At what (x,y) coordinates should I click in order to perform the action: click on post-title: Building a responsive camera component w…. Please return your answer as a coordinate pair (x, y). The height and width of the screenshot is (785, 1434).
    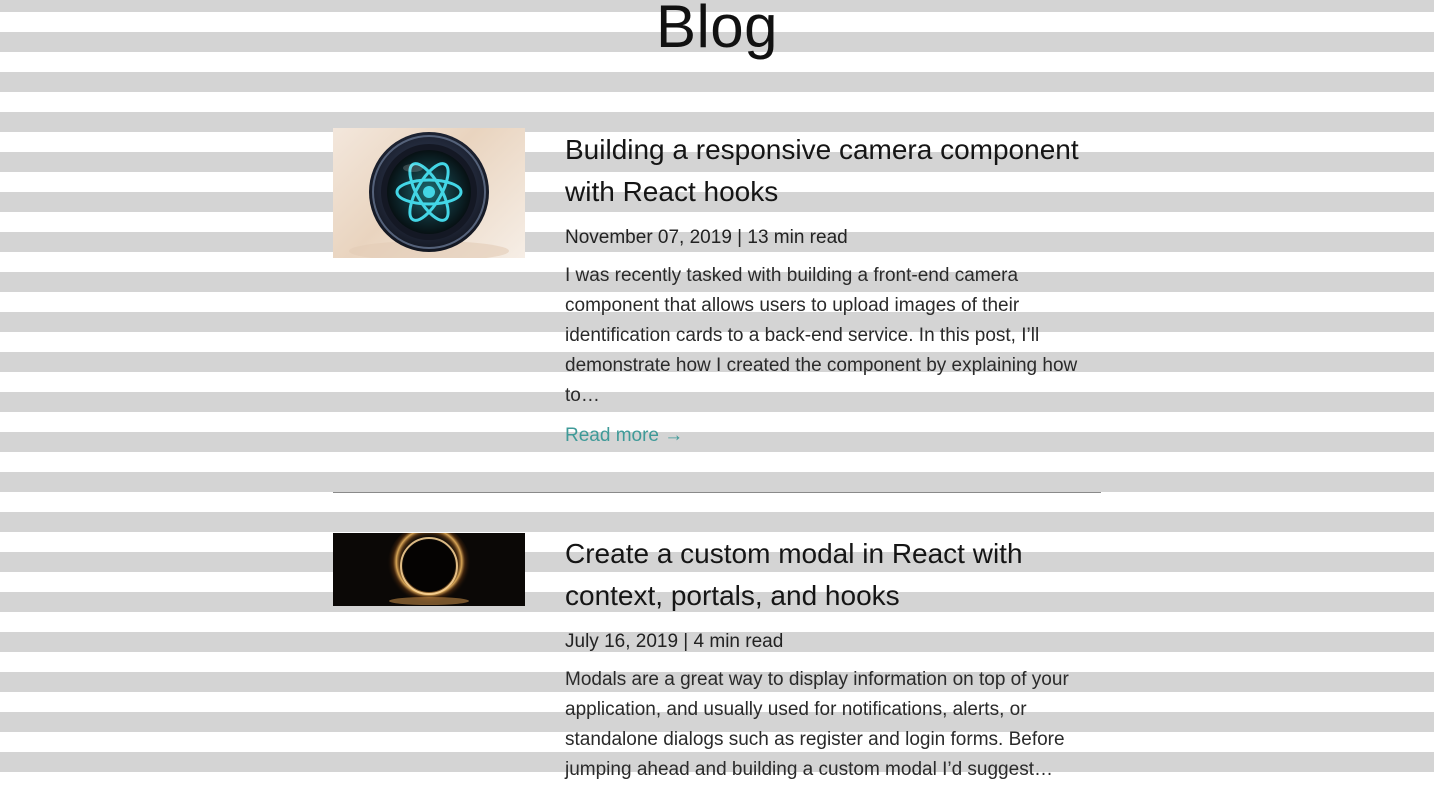
    Looking at the image, I should click on (822, 170).